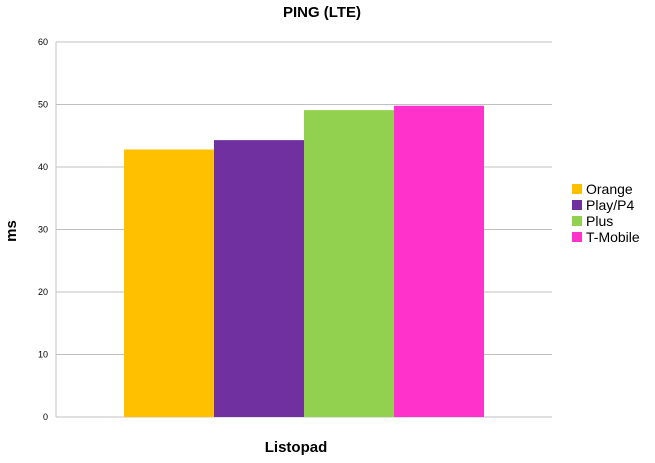 The image size is (655, 463). Describe the element at coordinates (43, 355) in the screenshot. I see `y-tick-label: 10` at that location.